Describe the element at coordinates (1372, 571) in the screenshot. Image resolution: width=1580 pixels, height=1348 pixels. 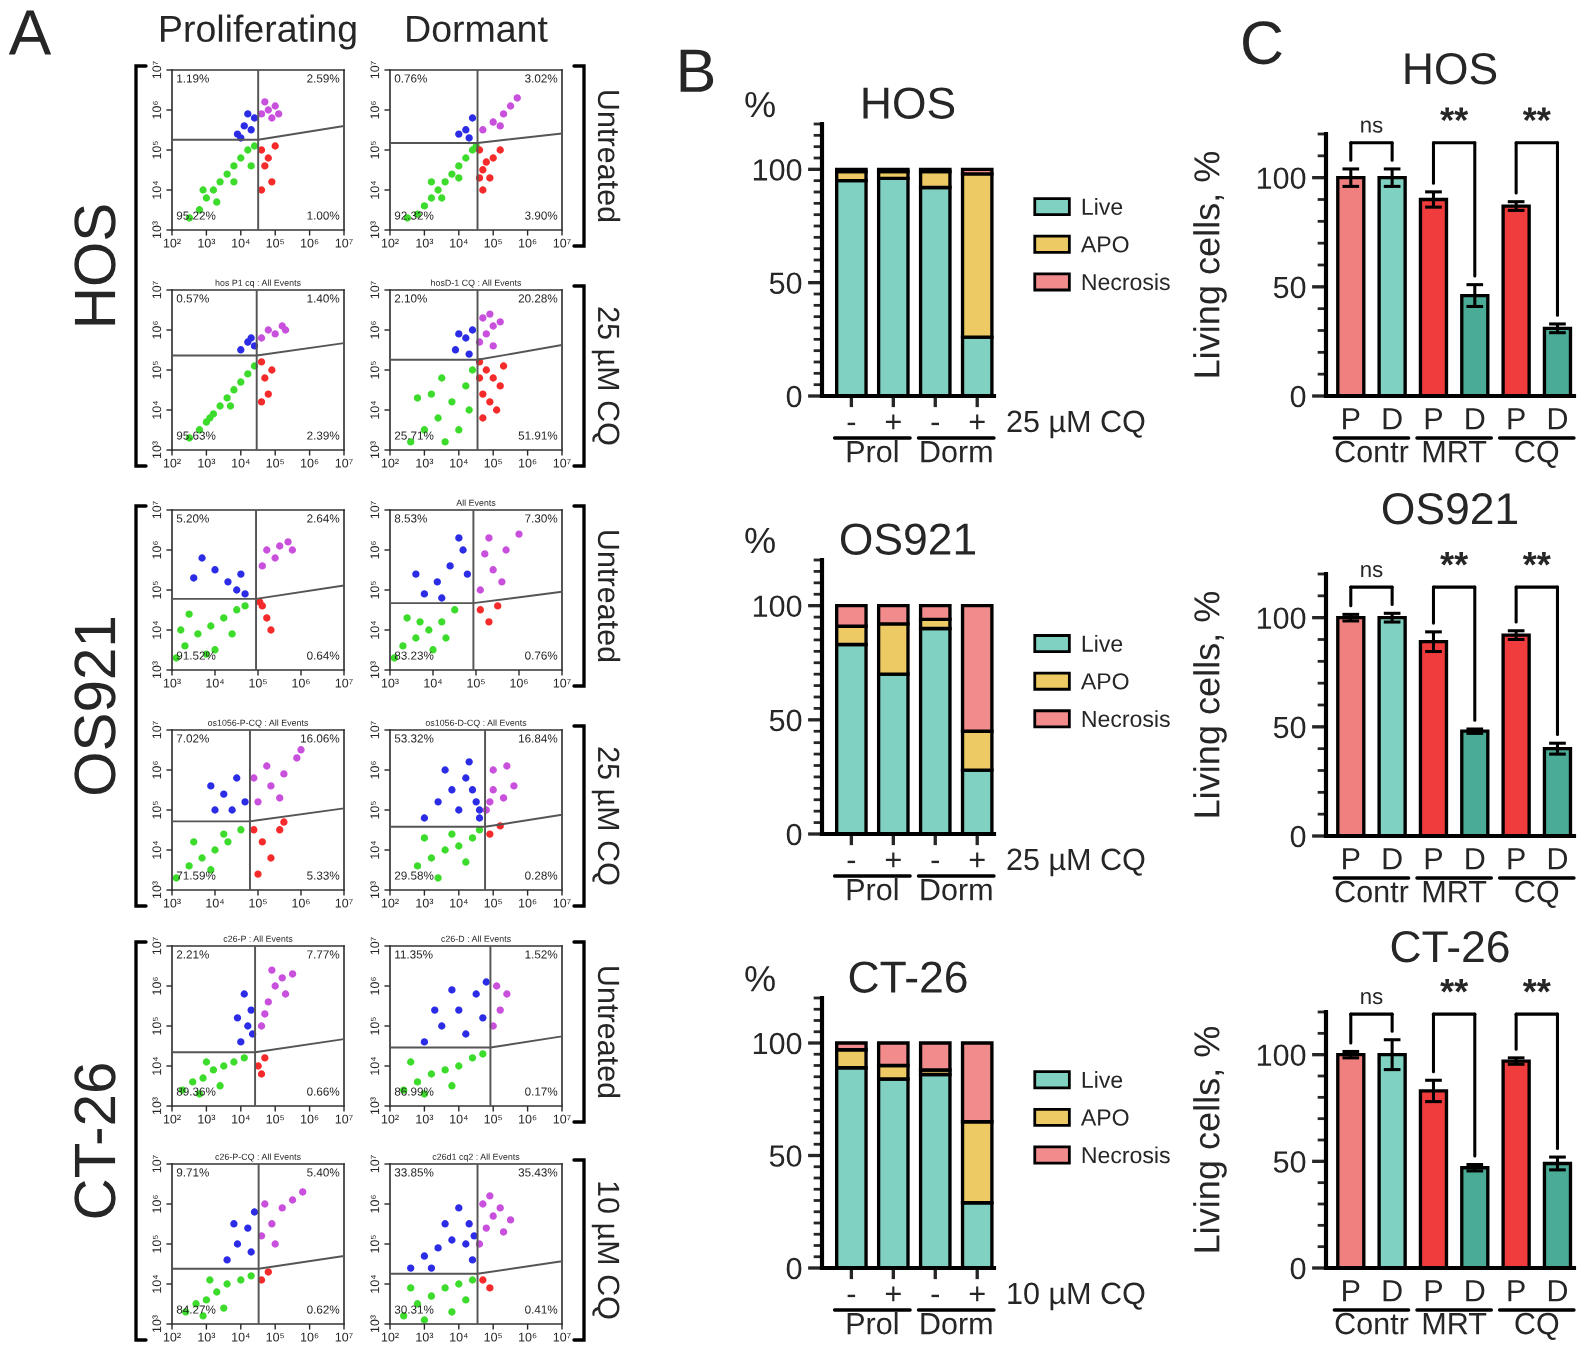
I see `annotation: ns` at that location.